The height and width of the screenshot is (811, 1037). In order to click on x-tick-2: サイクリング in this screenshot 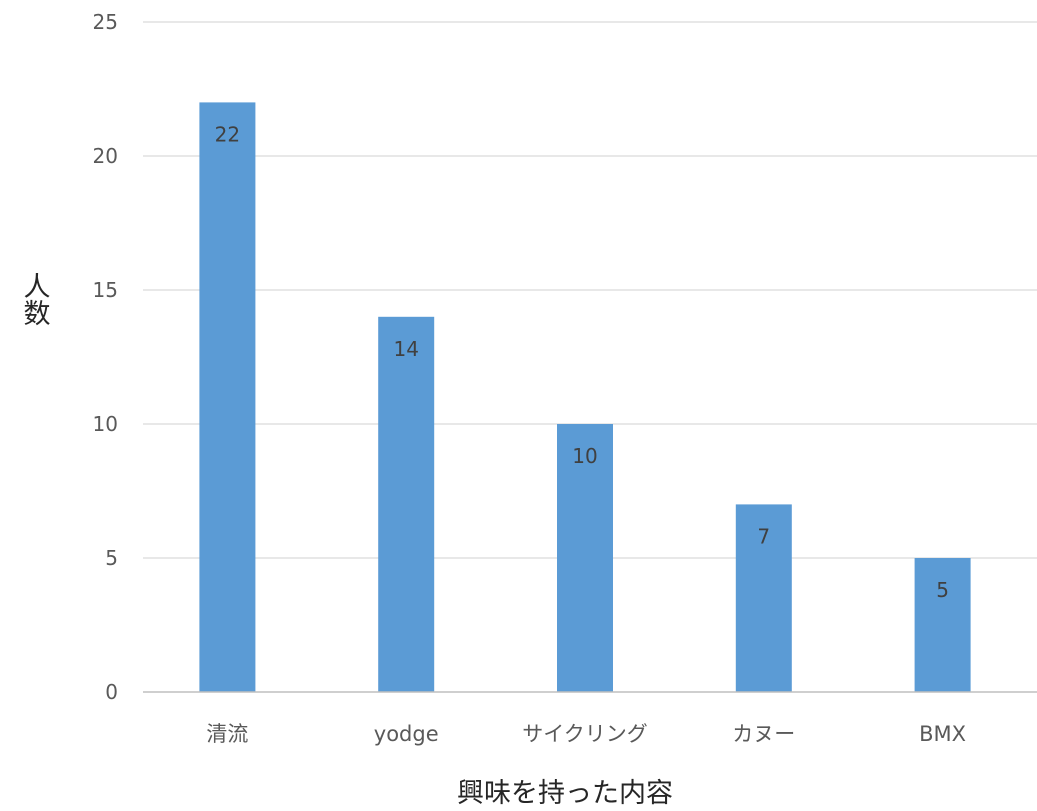, I will do `click(585, 734)`.